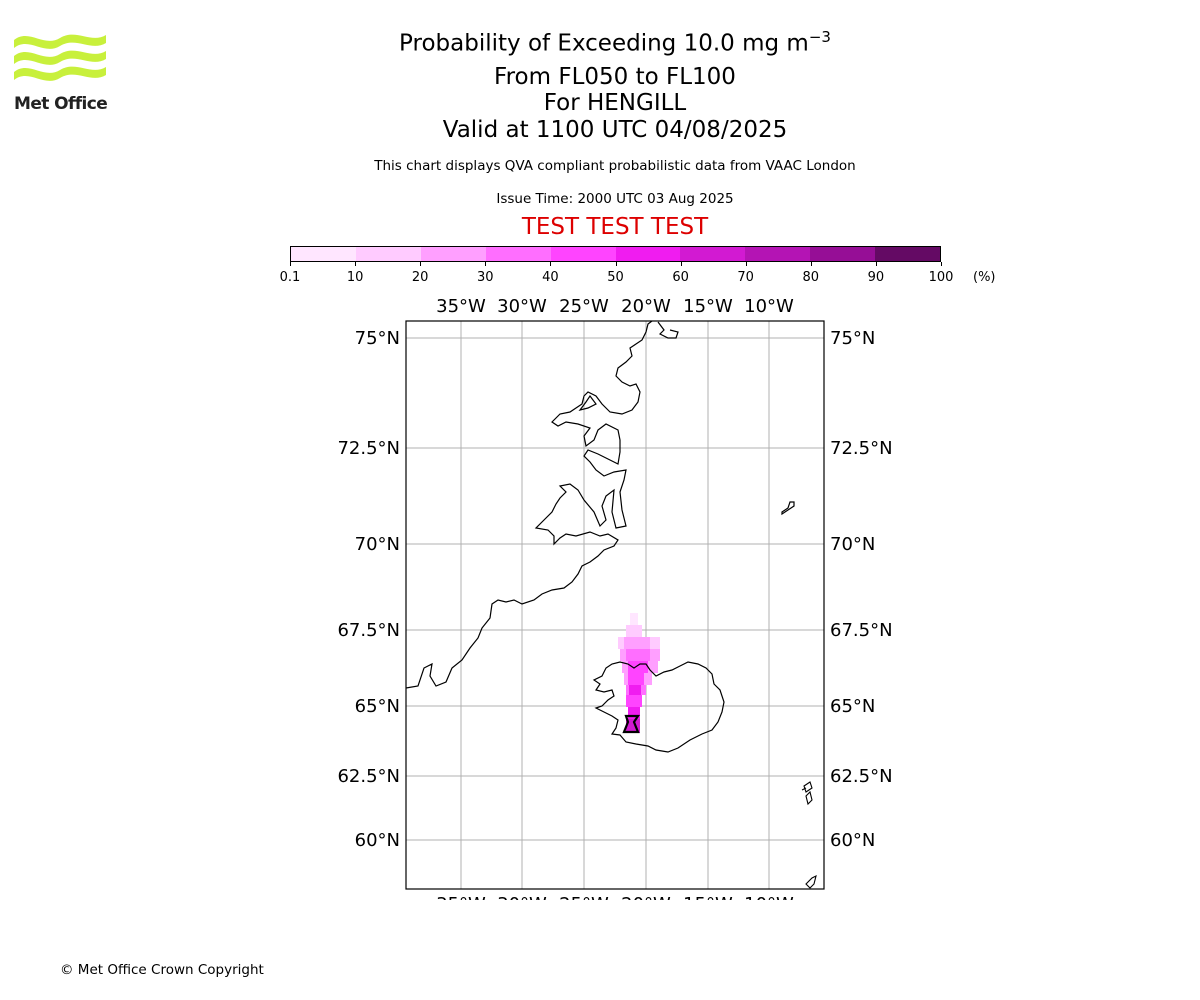 Image resolution: width=1200 pixels, height=1000 pixels. Describe the element at coordinates (584, 897) in the screenshot. I see `lon-label-bottom: 25°W` at that location.